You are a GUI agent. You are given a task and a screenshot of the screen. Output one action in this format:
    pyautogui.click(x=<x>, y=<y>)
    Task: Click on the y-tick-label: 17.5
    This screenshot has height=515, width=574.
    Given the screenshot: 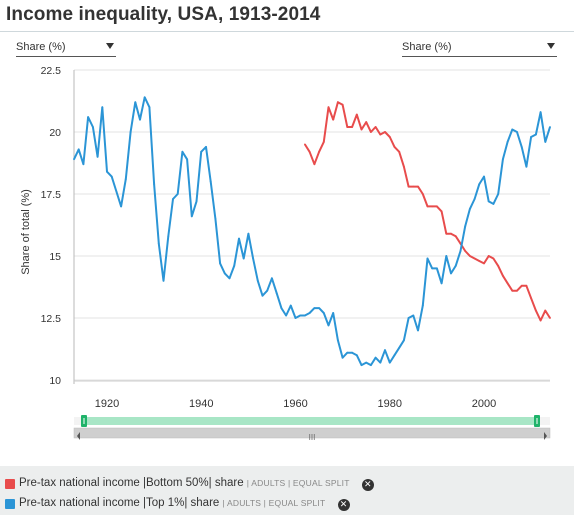 What is the action you would take?
    pyautogui.click(x=51, y=195)
    